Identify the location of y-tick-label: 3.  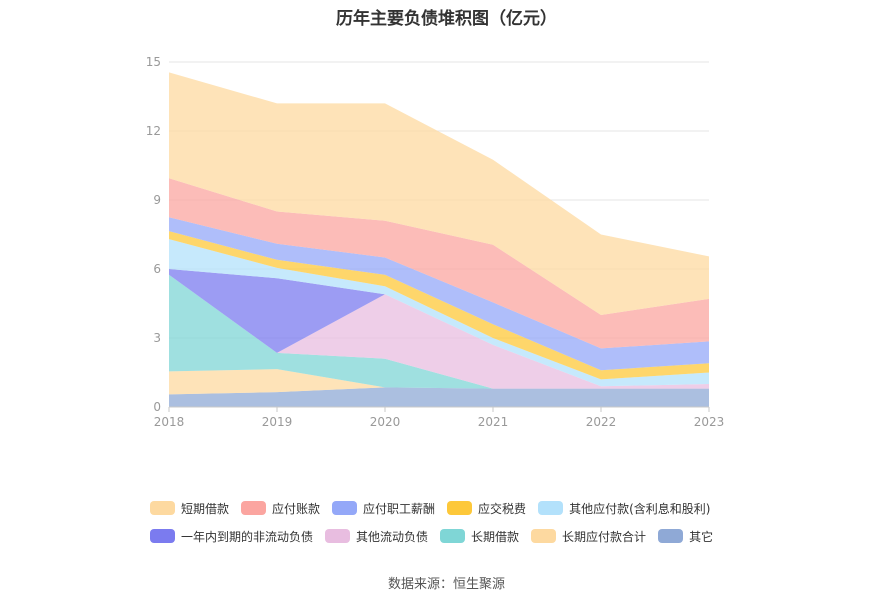
(157, 338).